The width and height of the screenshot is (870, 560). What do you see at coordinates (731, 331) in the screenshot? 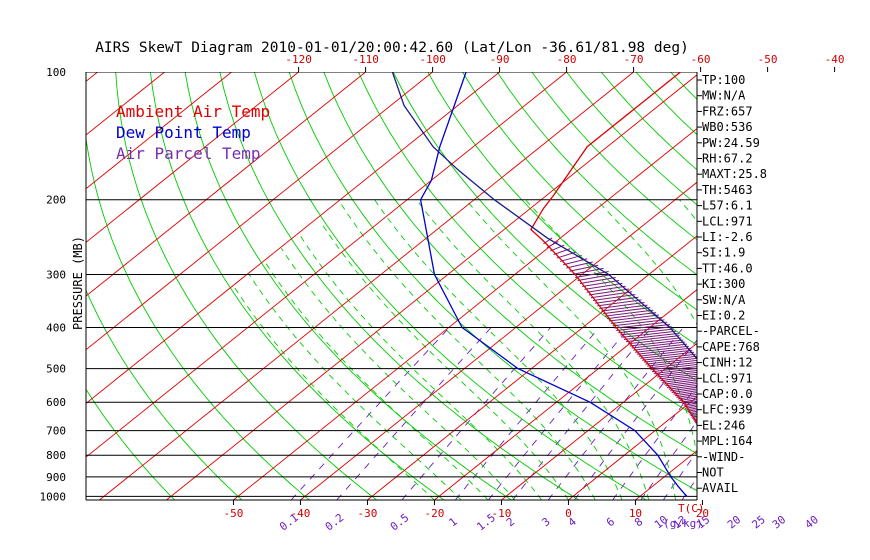
I see `stat-item: -PARCEL-` at bounding box center [731, 331].